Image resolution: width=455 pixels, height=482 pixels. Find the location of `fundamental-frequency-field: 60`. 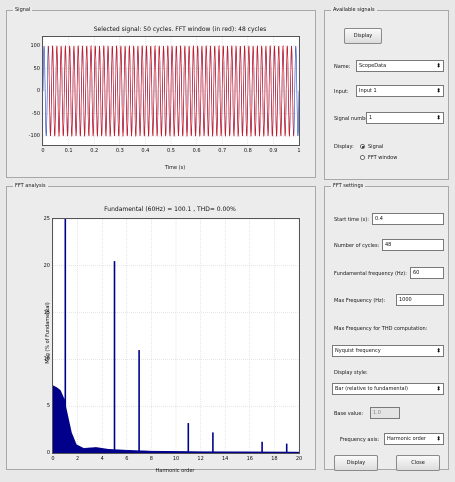

fundamental-frequency-field: 60 is located at coordinates (427, 273).